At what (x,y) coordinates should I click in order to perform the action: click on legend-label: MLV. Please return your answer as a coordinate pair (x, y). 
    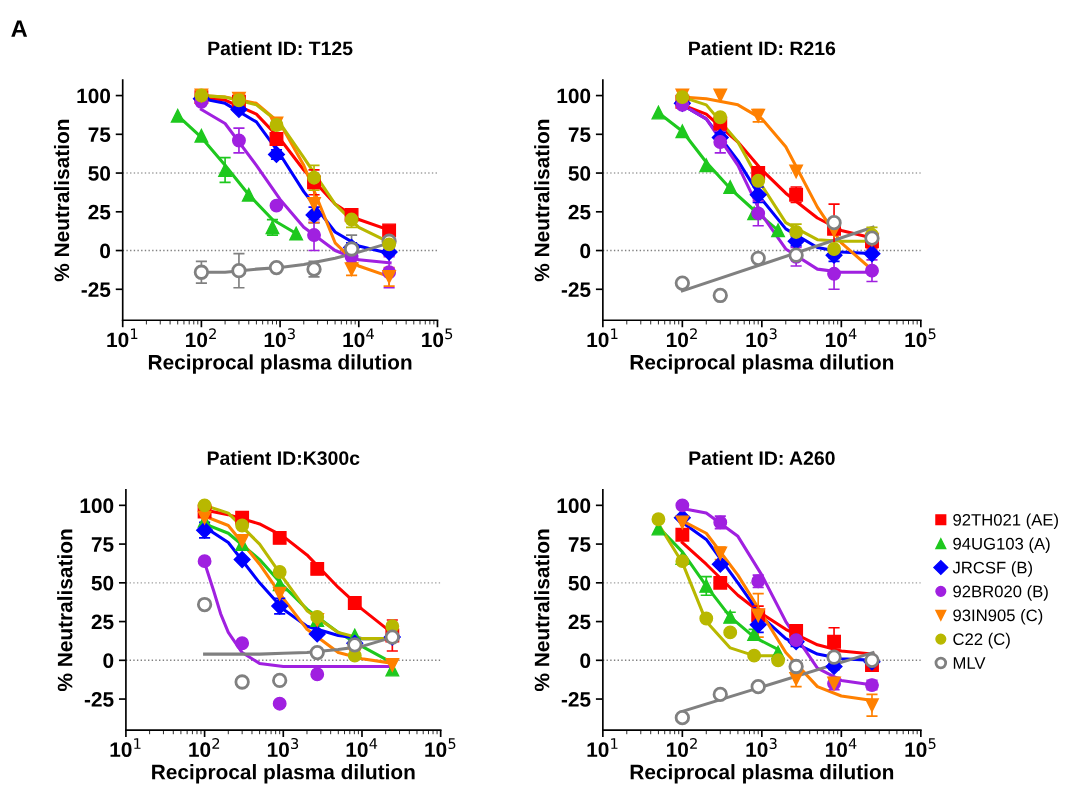
    Looking at the image, I should click on (969, 663).